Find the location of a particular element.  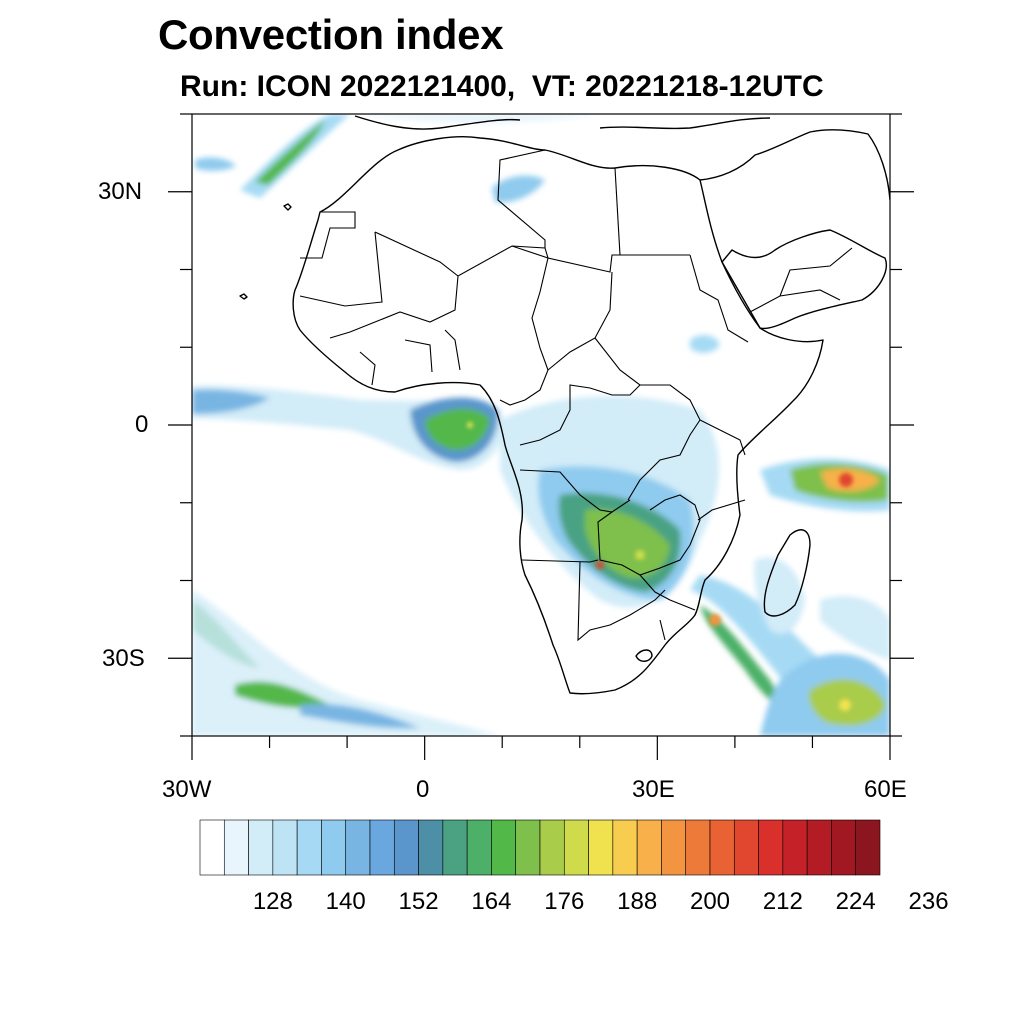

x-tick-label-0: 0 is located at coordinates (423, 789).